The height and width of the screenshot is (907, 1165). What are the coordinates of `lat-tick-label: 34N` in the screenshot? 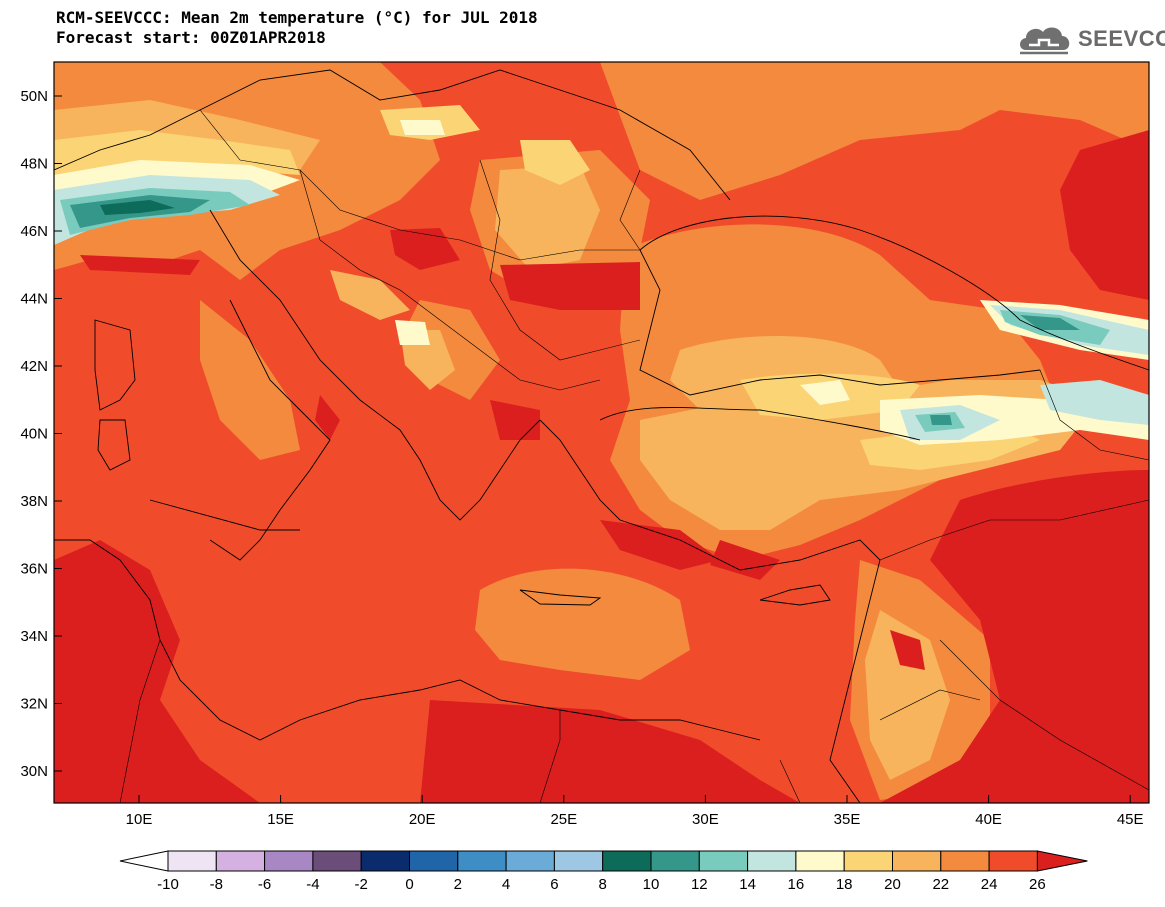 It's located at (34, 636).